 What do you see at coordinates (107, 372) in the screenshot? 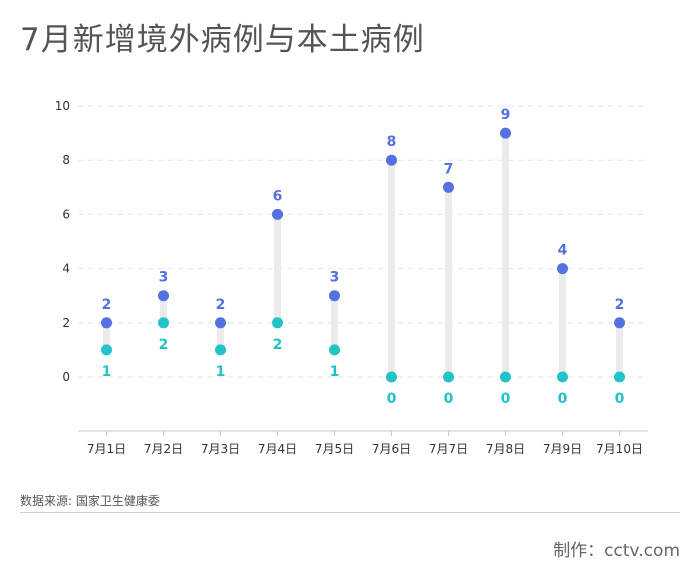
I see `local-value-label-0: 1` at bounding box center [107, 372].